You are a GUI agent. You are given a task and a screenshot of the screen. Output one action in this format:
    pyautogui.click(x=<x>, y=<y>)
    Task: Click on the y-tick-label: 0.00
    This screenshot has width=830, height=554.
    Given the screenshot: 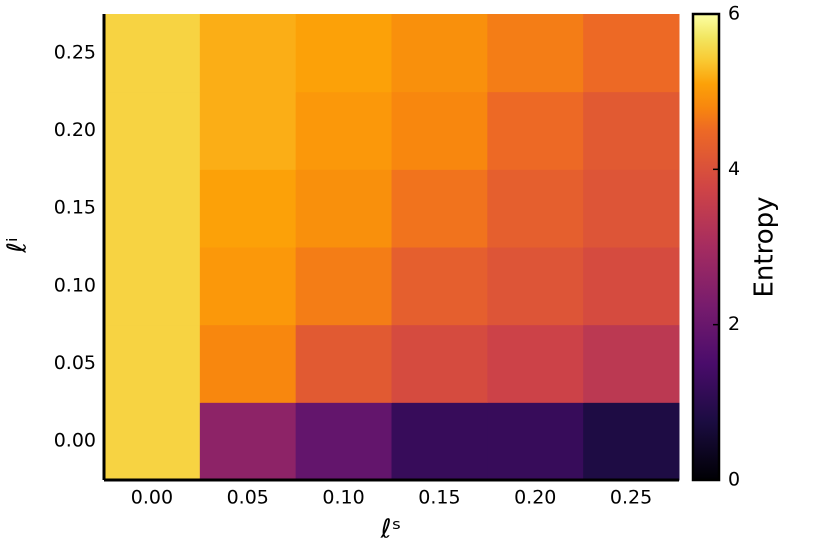 What is the action you would take?
    pyautogui.click(x=75, y=441)
    